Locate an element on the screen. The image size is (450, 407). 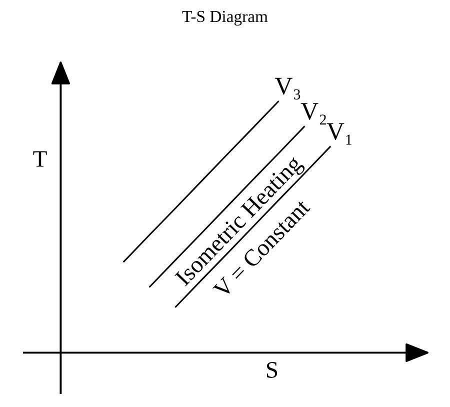
chart-title: T-S Diagram is located at coordinates (225, 18).